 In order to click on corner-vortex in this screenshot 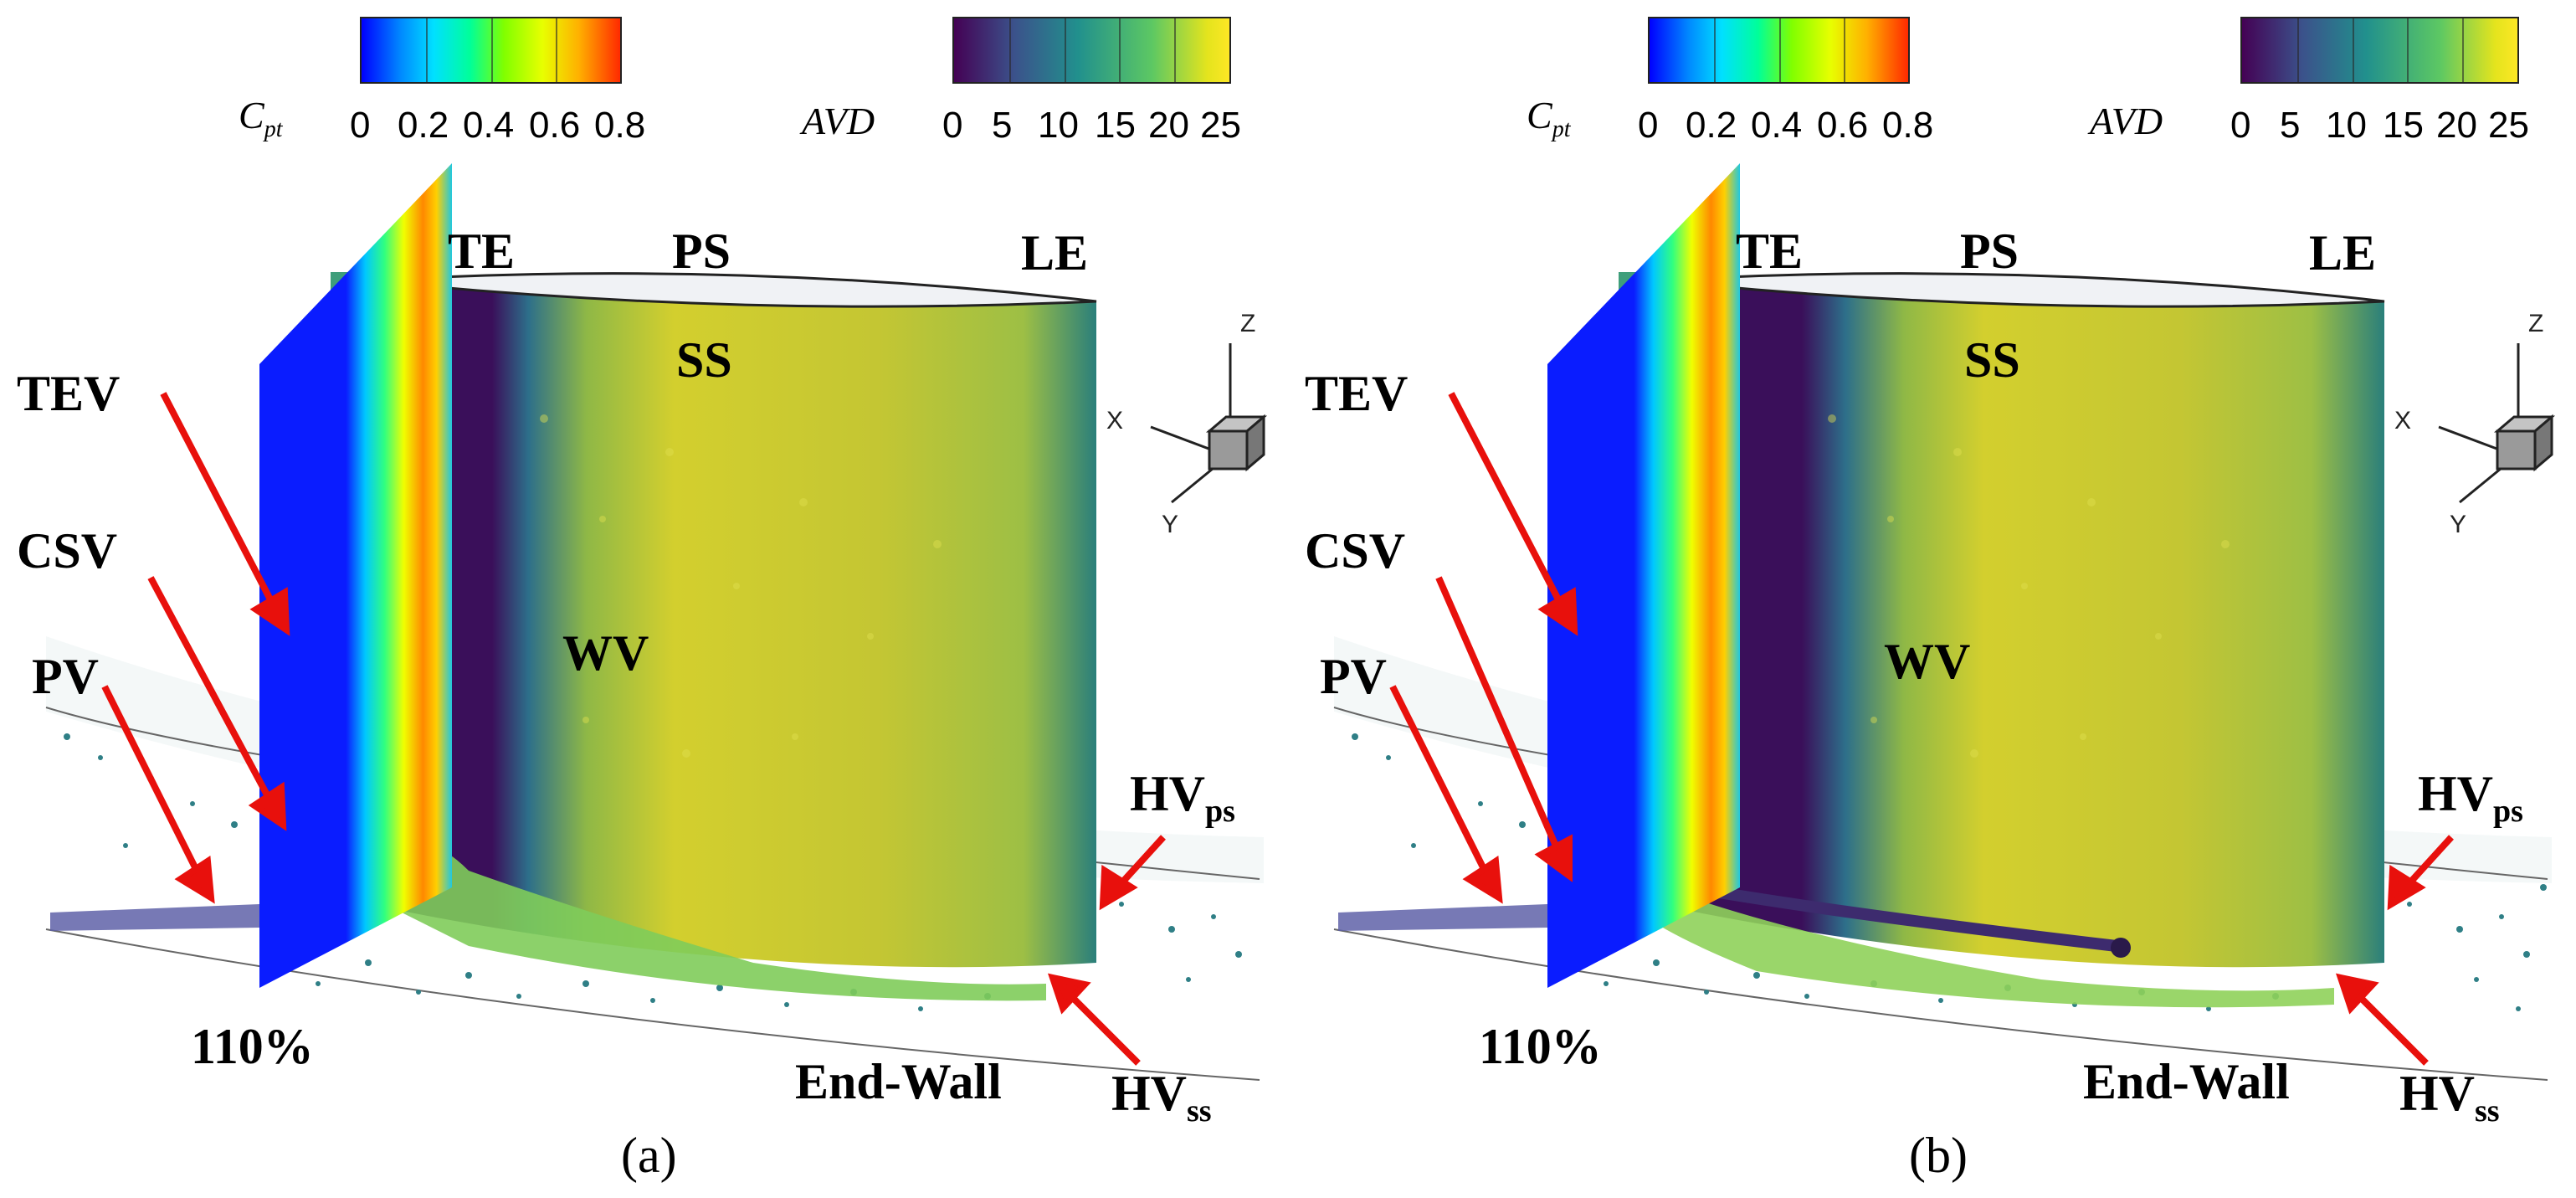, I will do `click(1987, 944)`.